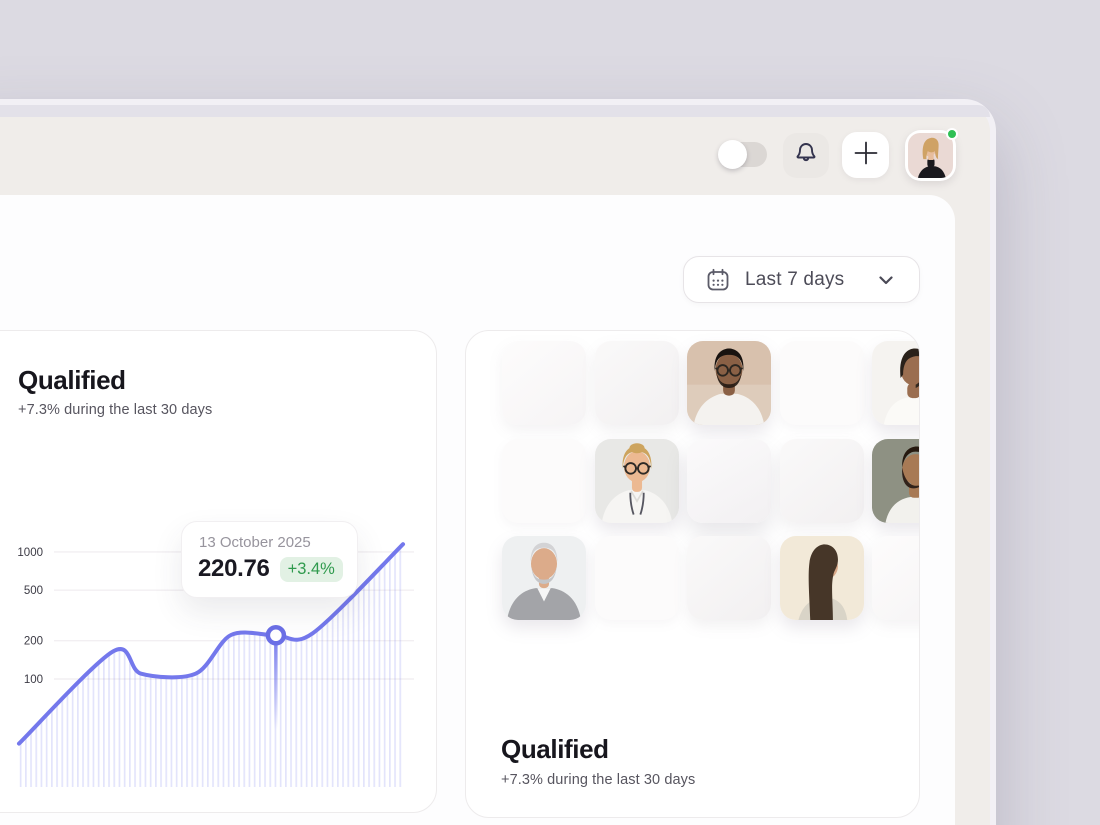 This screenshot has height=825, width=1100. Describe the element at coordinates (30, 553) in the screenshot. I see `svg-text: 1000` at that location.